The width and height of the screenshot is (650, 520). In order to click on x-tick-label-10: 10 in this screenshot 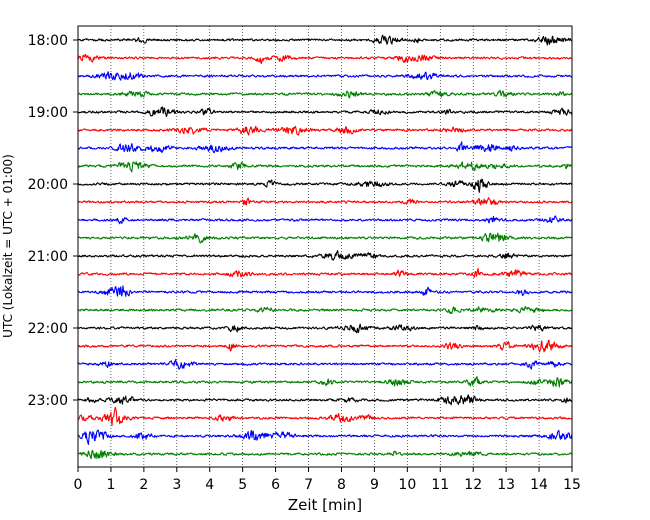, I will do `click(407, 485)`.